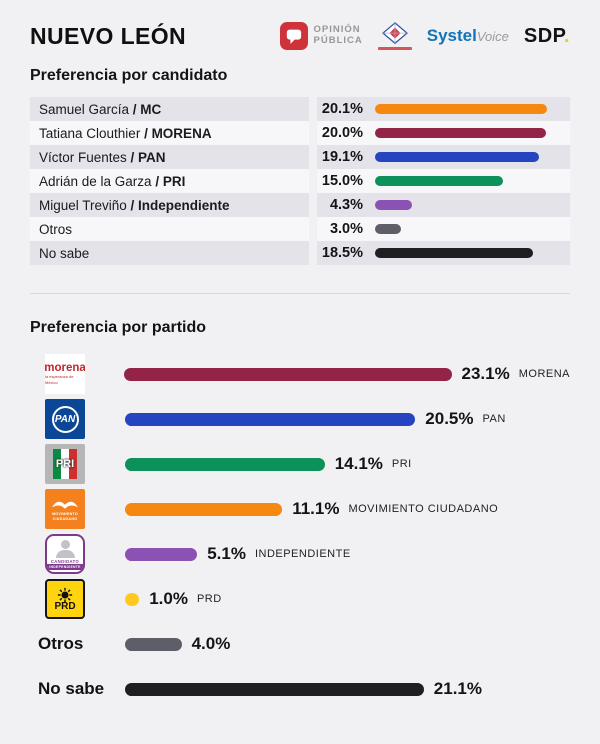 This screenshot has height=744, width=600. I want to click on candidate-row: Samuel García / MC 20.1%, so click(300, 109).